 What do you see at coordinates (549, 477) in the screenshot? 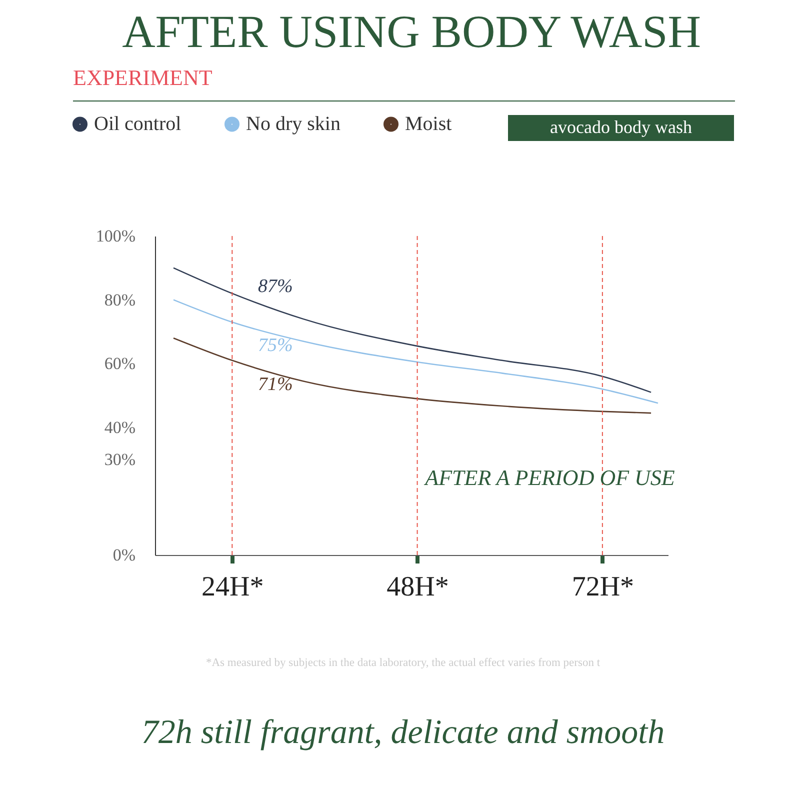
I see `annotation: AFTER A PERIOD OF USE` at bounding box center [549, 477].